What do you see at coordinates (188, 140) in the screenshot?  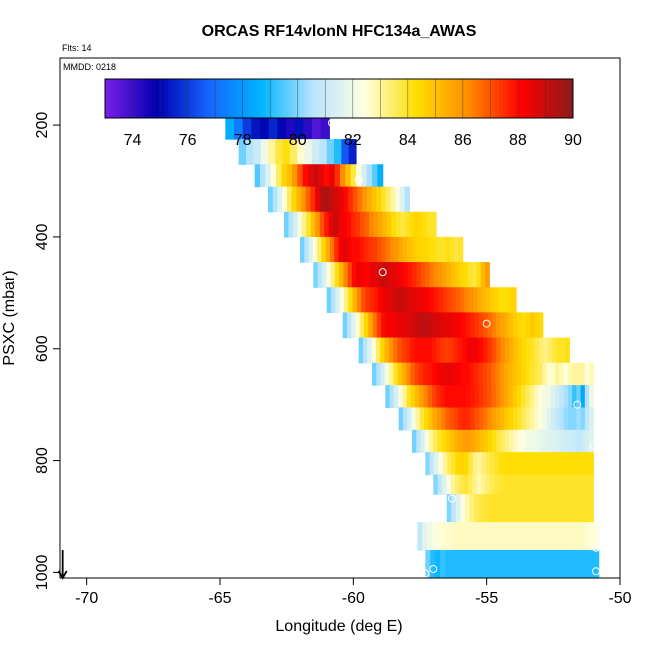 I see `colorbar-tick-label-1: 76` at bounding box center [188, 140].